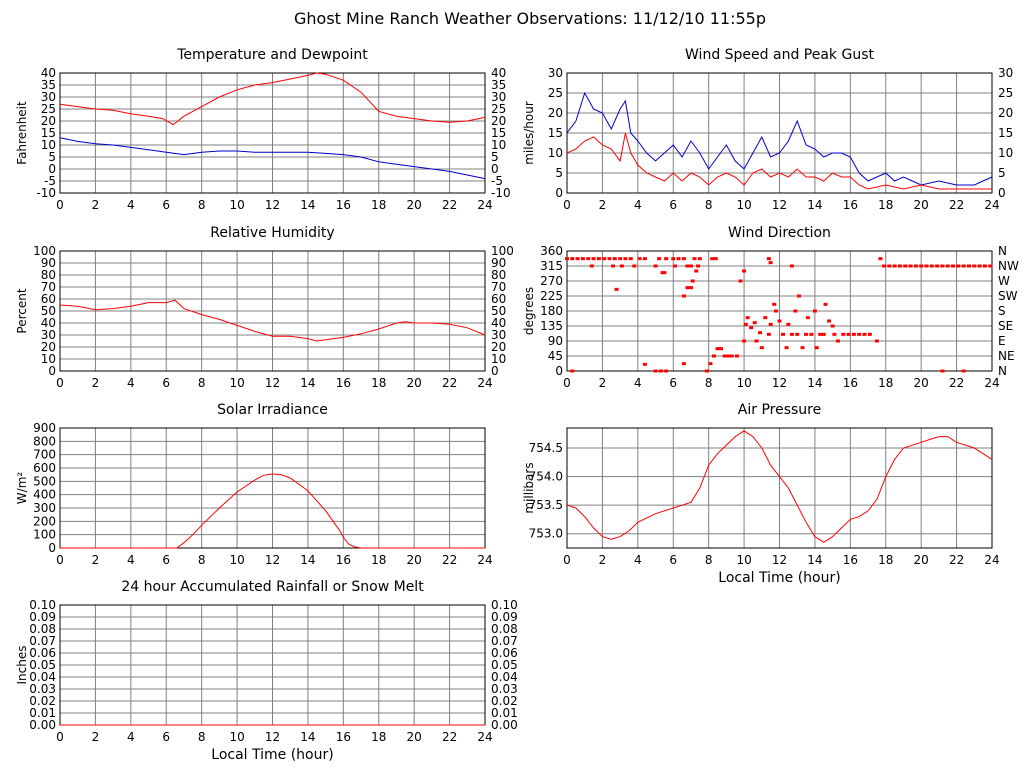 This screenshot has height=768, width=1024. I want to click on y-tick-label: 0.09, so click(42, 617).